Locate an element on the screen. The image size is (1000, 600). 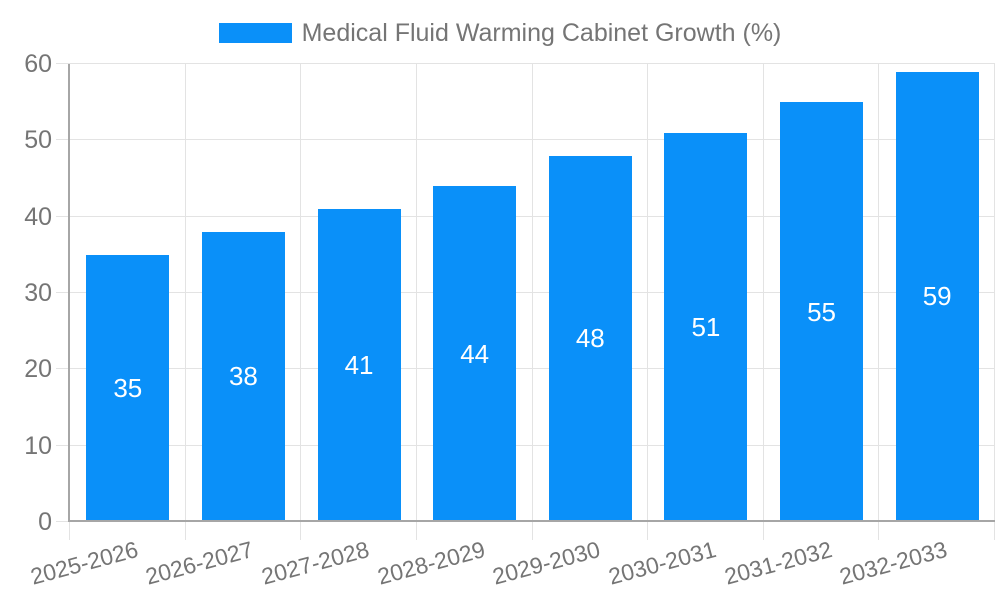
bar: 51 is located at coordinates (706, 327).